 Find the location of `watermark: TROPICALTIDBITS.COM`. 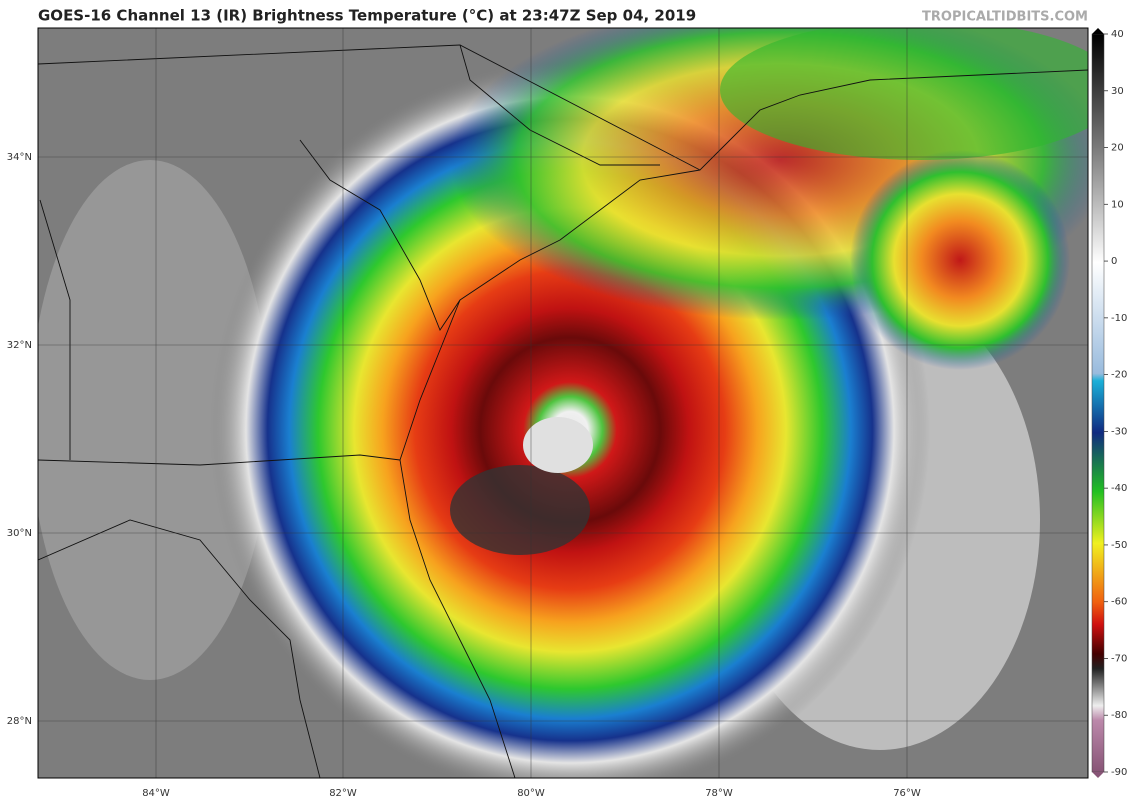

watermark: TROPICALTIDBITS.COM is located at coordinates (1005, 17).